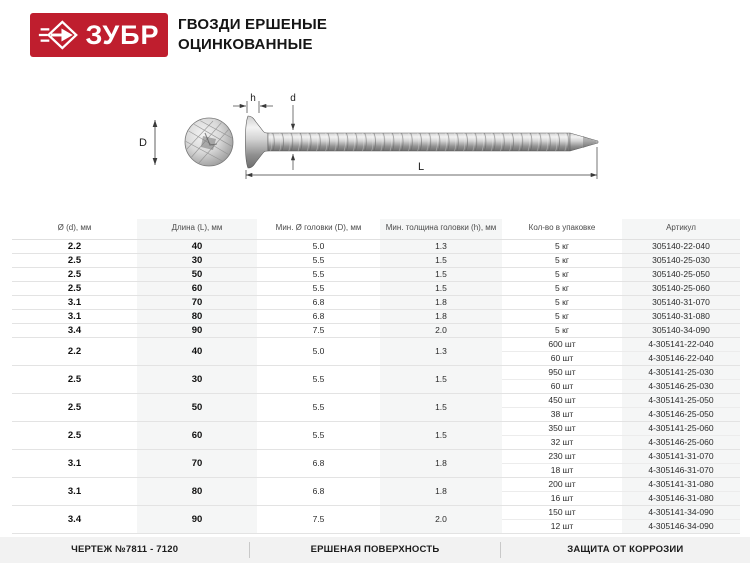 Image resolution: width=750 pixels, height=563 pixels. Describe the element at coordinates (562, 525) in the screenshot. I see `cell-pack-quantity: 12 шт` at that location.